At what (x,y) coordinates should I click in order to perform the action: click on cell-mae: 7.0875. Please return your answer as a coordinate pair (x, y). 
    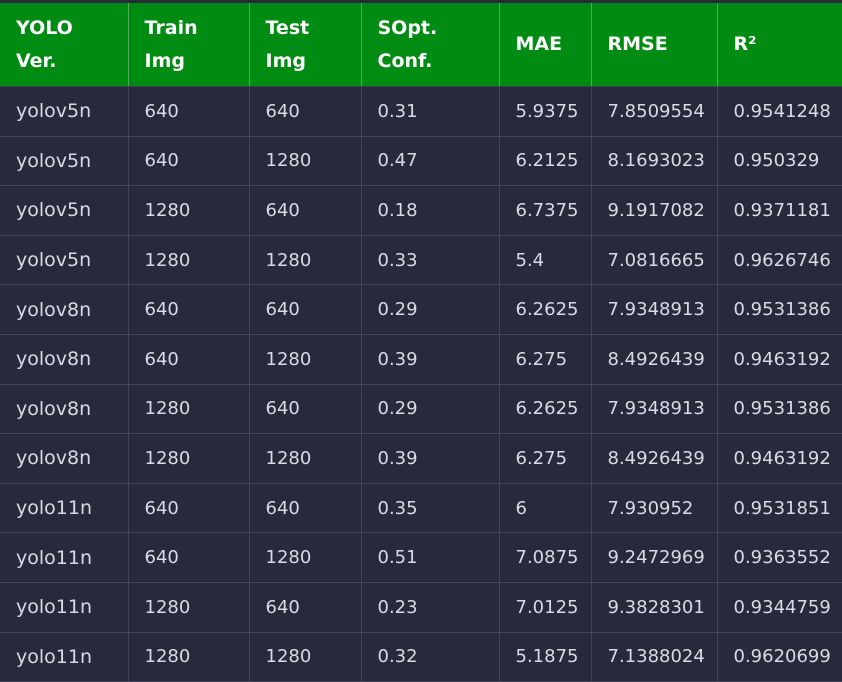
    Looking at the image, I should click on (545, 557).